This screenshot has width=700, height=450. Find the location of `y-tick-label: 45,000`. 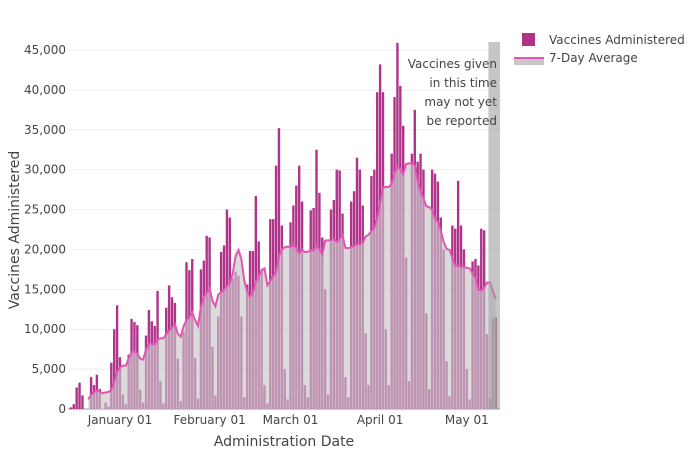

y-tick-label: 45,000 is located at coordinates (45, 50).